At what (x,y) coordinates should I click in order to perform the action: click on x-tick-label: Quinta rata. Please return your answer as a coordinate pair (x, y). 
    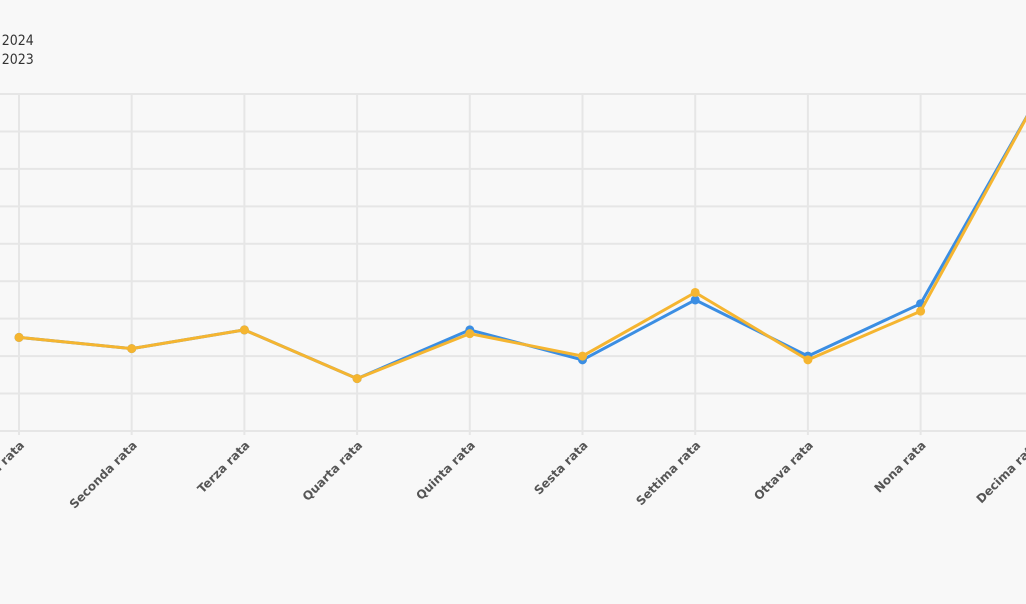
    Looking at the image, I should click on (445, 470).